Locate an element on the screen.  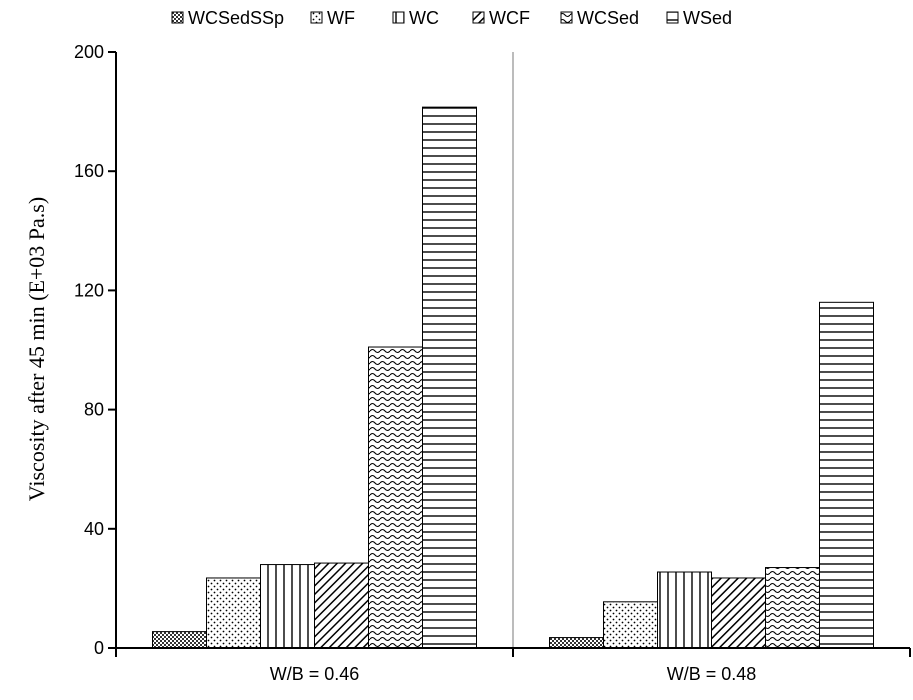
y-ticks-group: 0 40 80 120 160 200 is located at coordinates (95, 350).